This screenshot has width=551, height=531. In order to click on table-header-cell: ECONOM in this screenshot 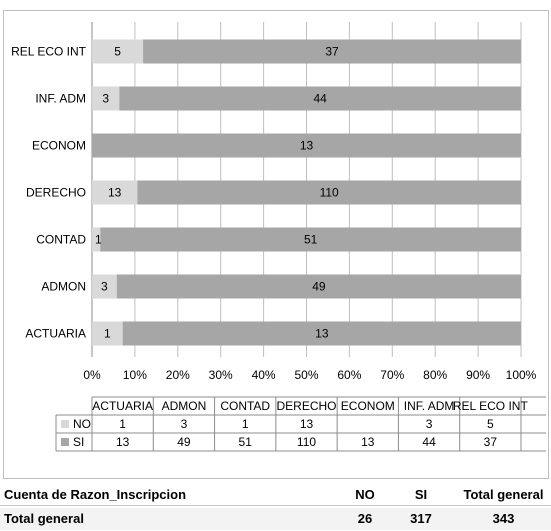, I will do `click(368, 406)`.